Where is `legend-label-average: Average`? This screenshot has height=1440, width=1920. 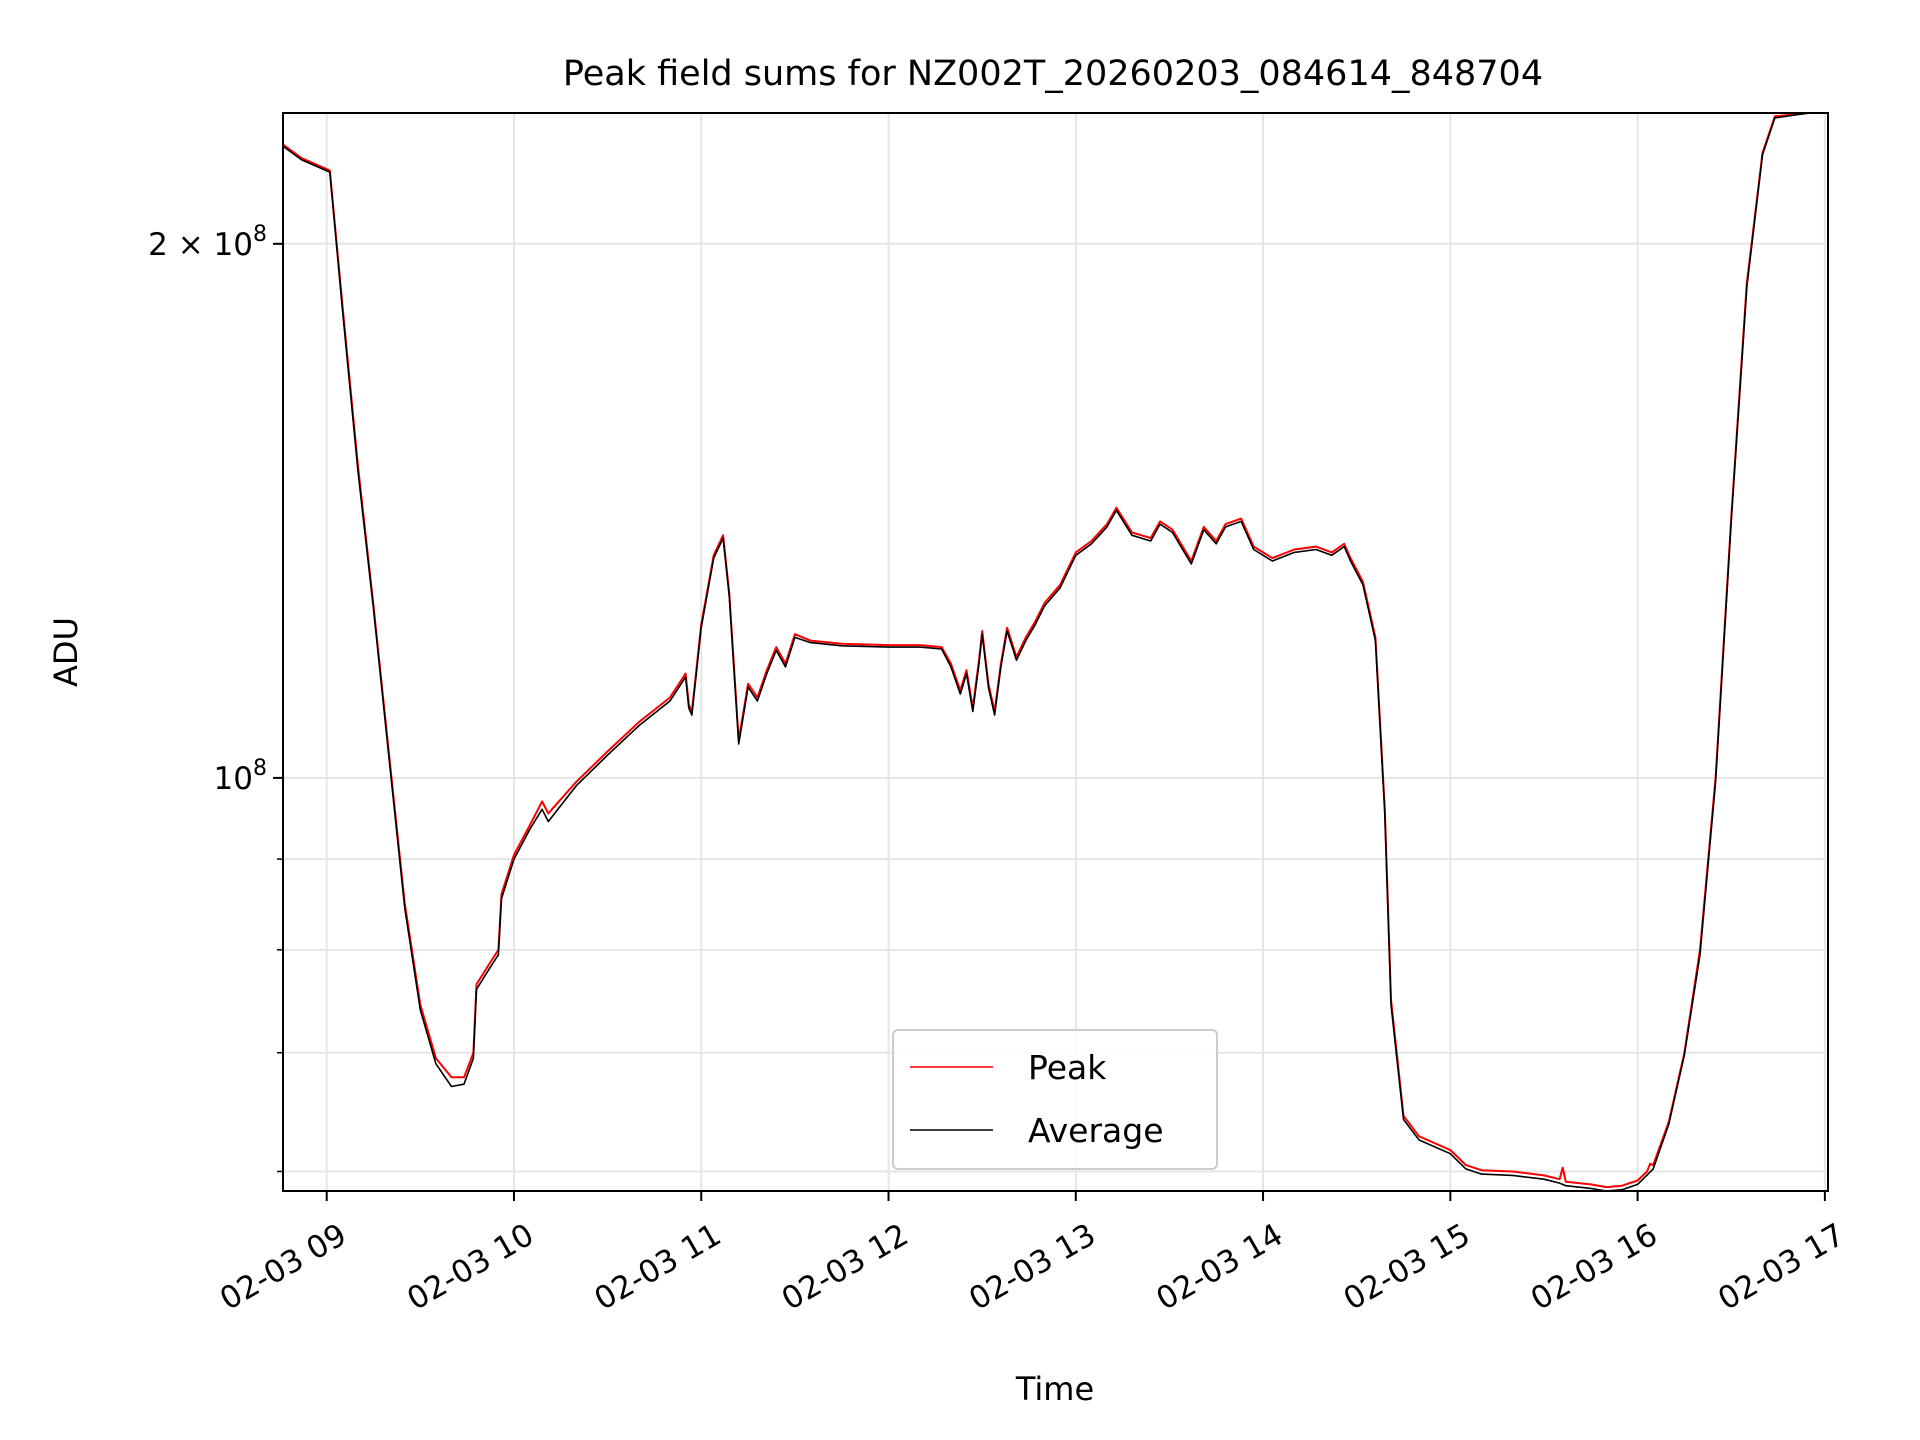 legend-label-average: Average is located at coordinates (1096, 1130).